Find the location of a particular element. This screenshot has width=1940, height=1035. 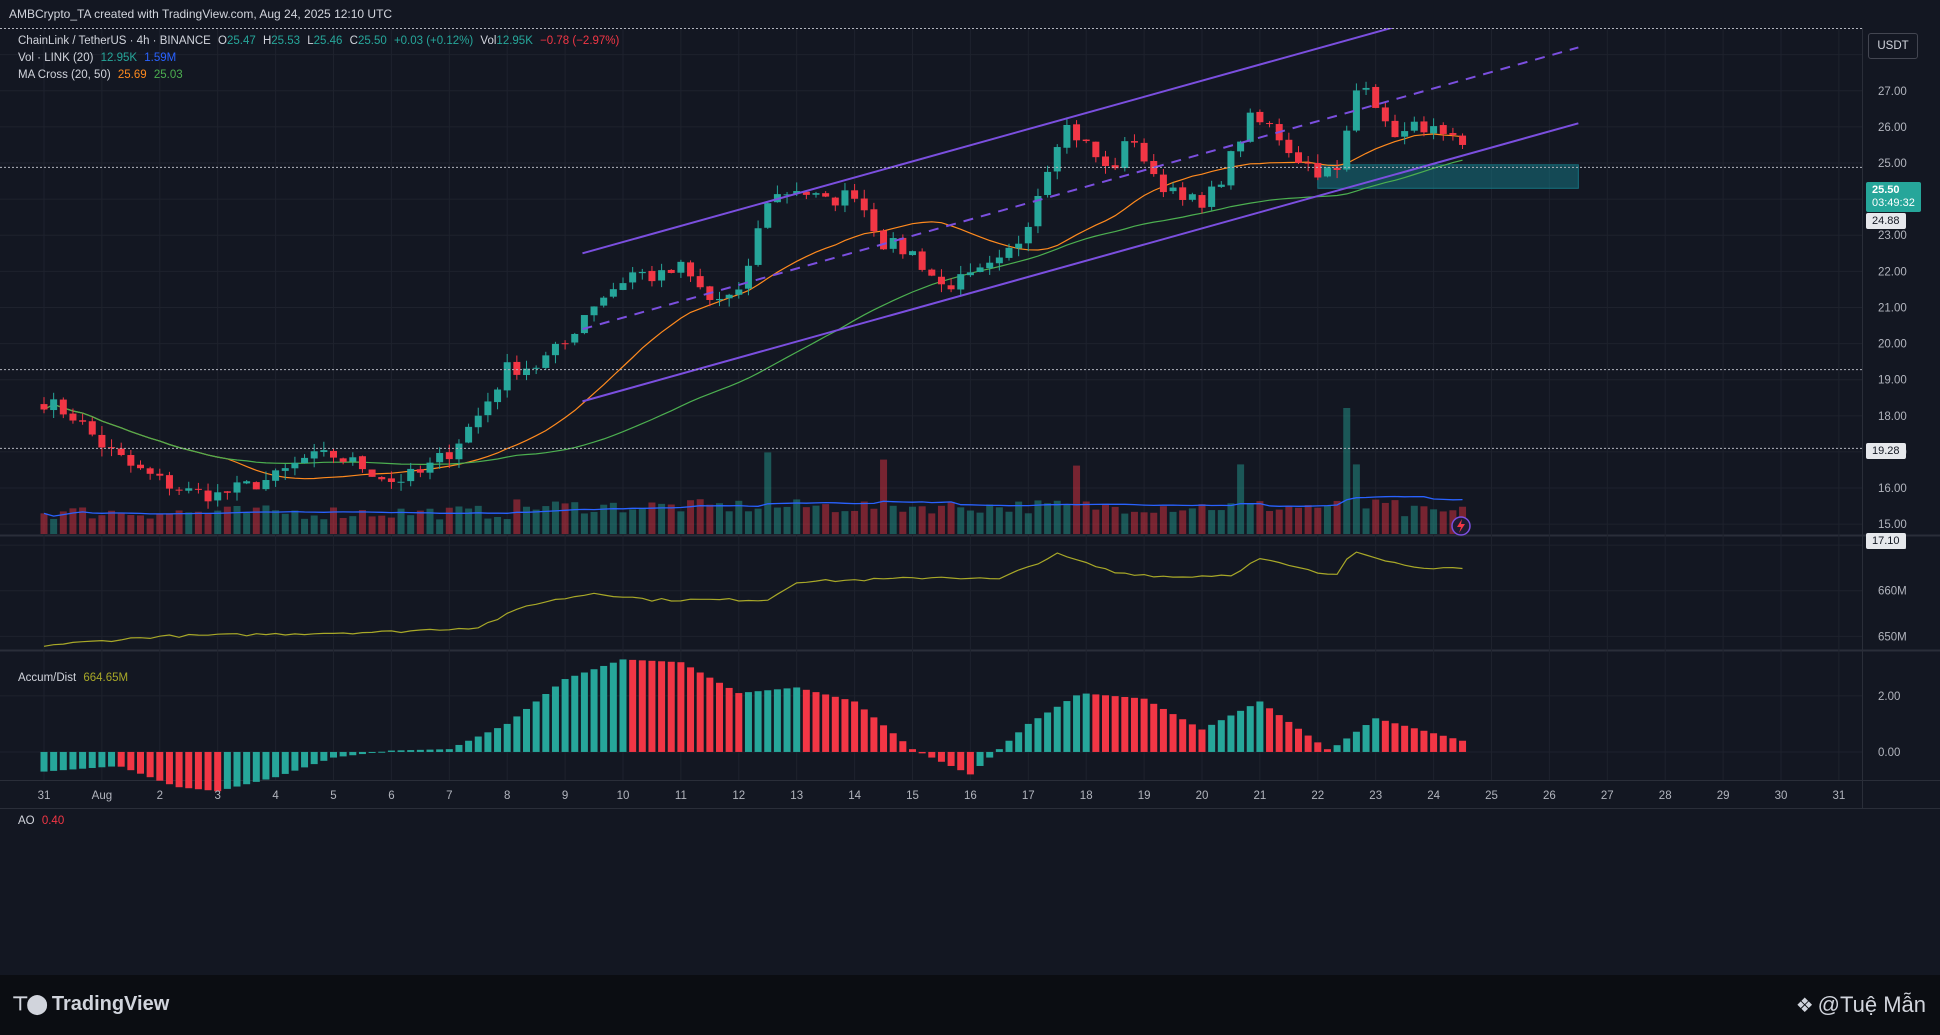

tradingview-logo: ⊤⬤ TradingView is located at coordinates (90, 1004).